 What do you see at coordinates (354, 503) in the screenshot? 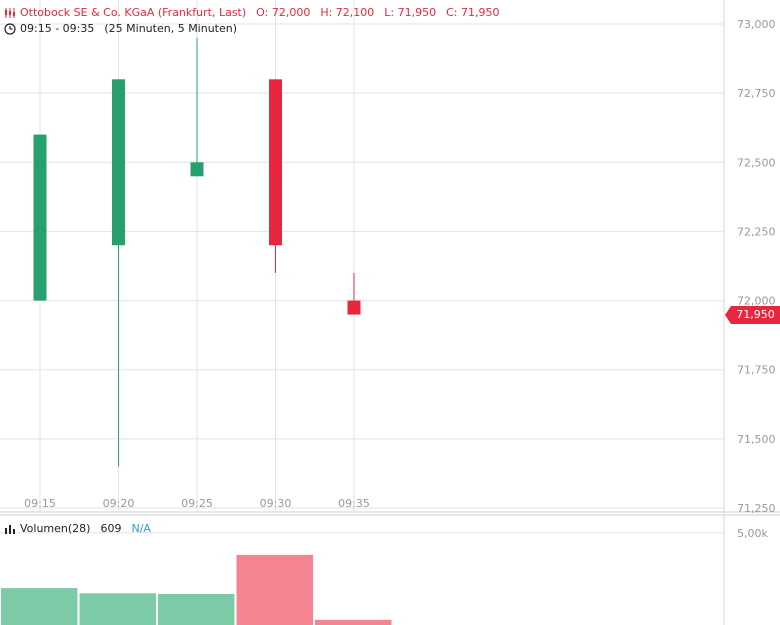
I see `x-tick-label: 09:35` at bounding box center [354, 503].